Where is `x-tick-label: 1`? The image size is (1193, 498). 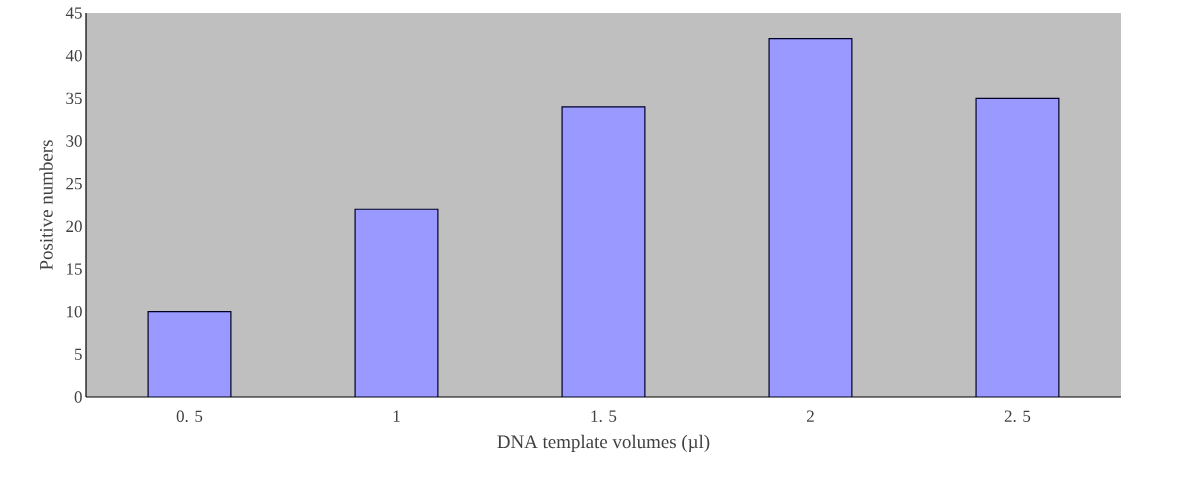
x-tick-label: 1 is located at coordinates (396, 416).